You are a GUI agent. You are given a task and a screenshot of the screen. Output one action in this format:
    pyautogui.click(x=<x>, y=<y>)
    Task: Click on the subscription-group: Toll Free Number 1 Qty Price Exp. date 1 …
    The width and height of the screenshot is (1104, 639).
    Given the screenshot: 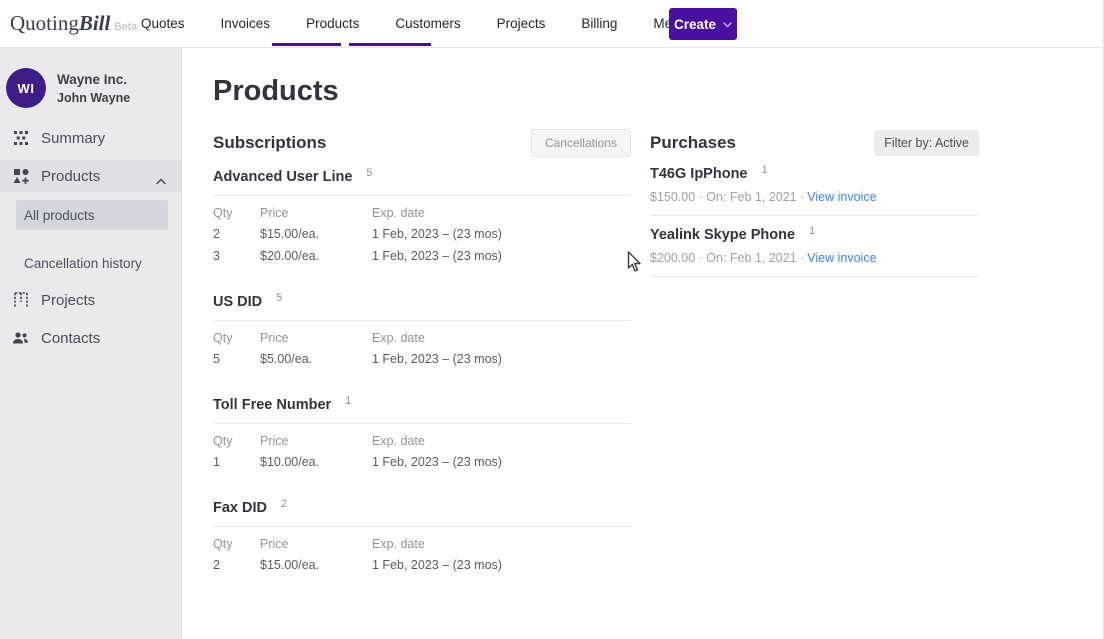 What is the action you would take?
    pyautogui.click(x=422, y=434)
    